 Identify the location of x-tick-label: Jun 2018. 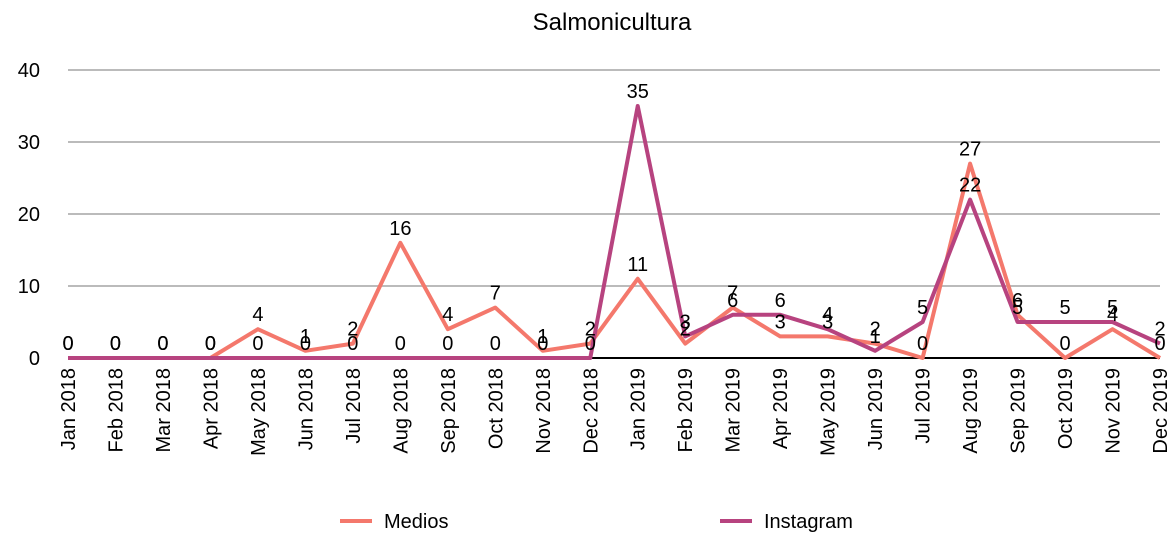
(306, 409).